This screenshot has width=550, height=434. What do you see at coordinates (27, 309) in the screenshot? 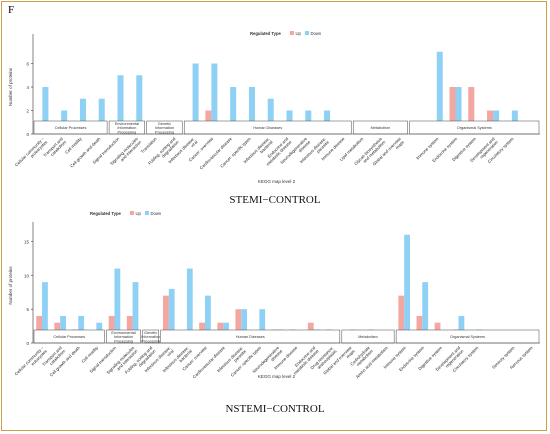
I see `y-tick-label: 5` at bounding box center [27, 309].